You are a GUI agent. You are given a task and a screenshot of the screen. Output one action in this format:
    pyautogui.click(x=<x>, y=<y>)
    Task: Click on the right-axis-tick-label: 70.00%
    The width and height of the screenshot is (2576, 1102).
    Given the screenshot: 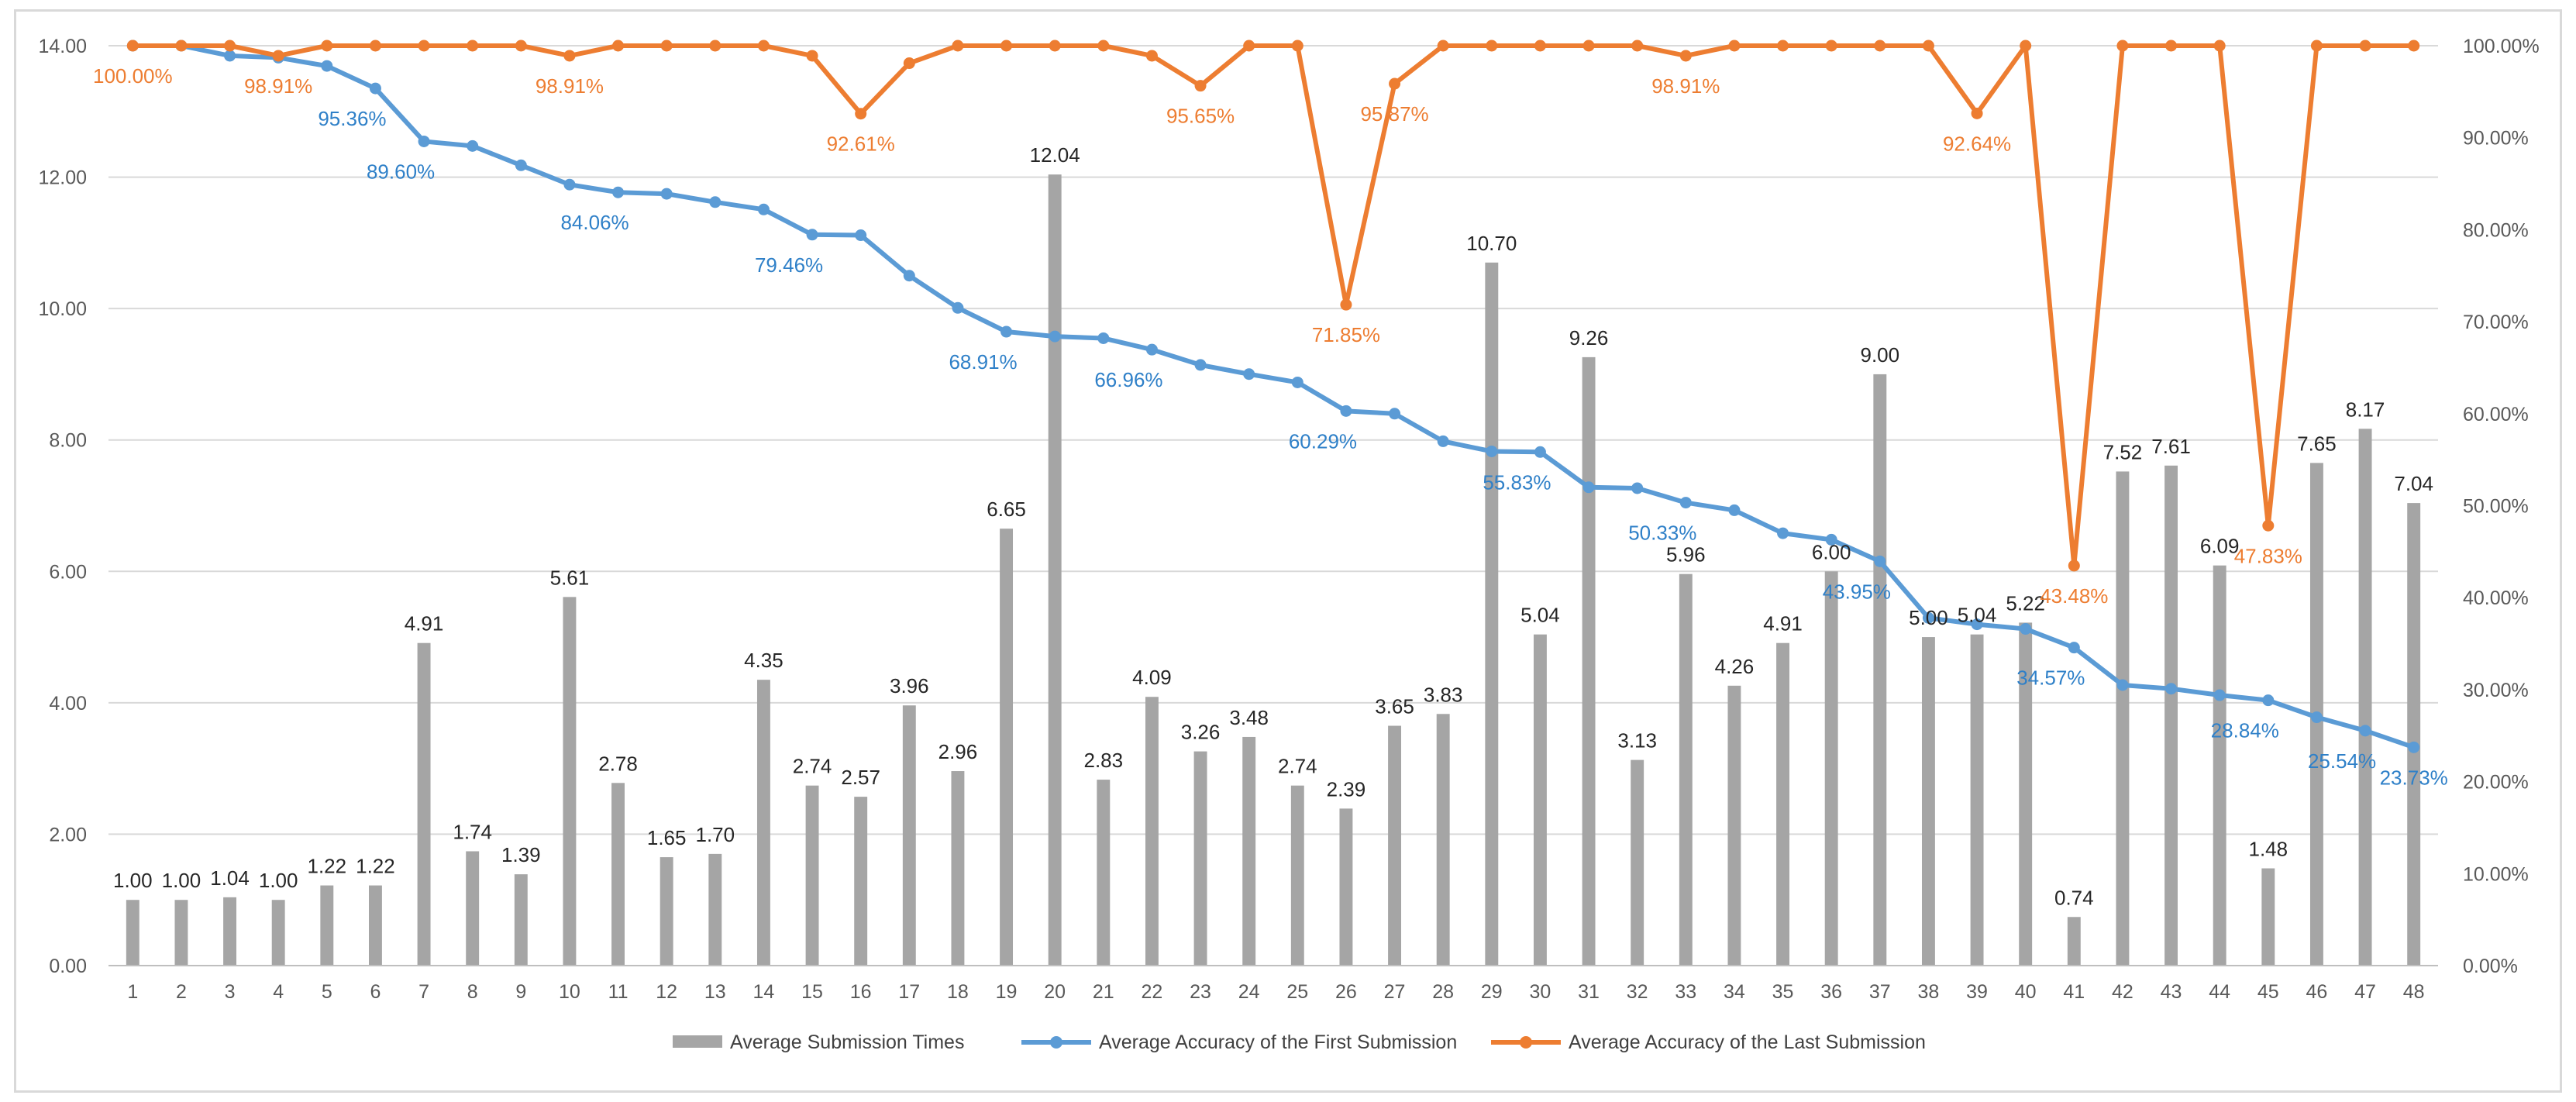 What is the action you would take?
    pyautogui.click(x=2496, y=322)
    